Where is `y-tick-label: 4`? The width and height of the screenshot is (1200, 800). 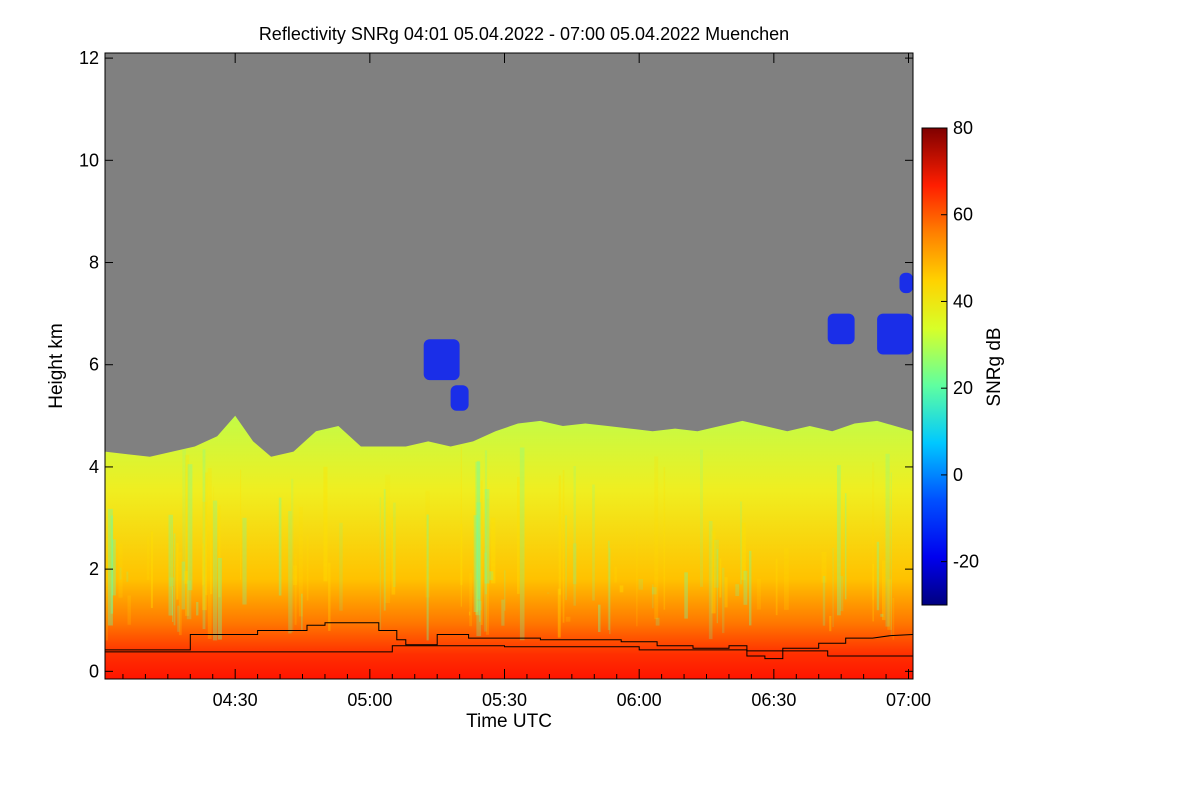 y-tick-label: 4 is located at coordinates (94, 467).